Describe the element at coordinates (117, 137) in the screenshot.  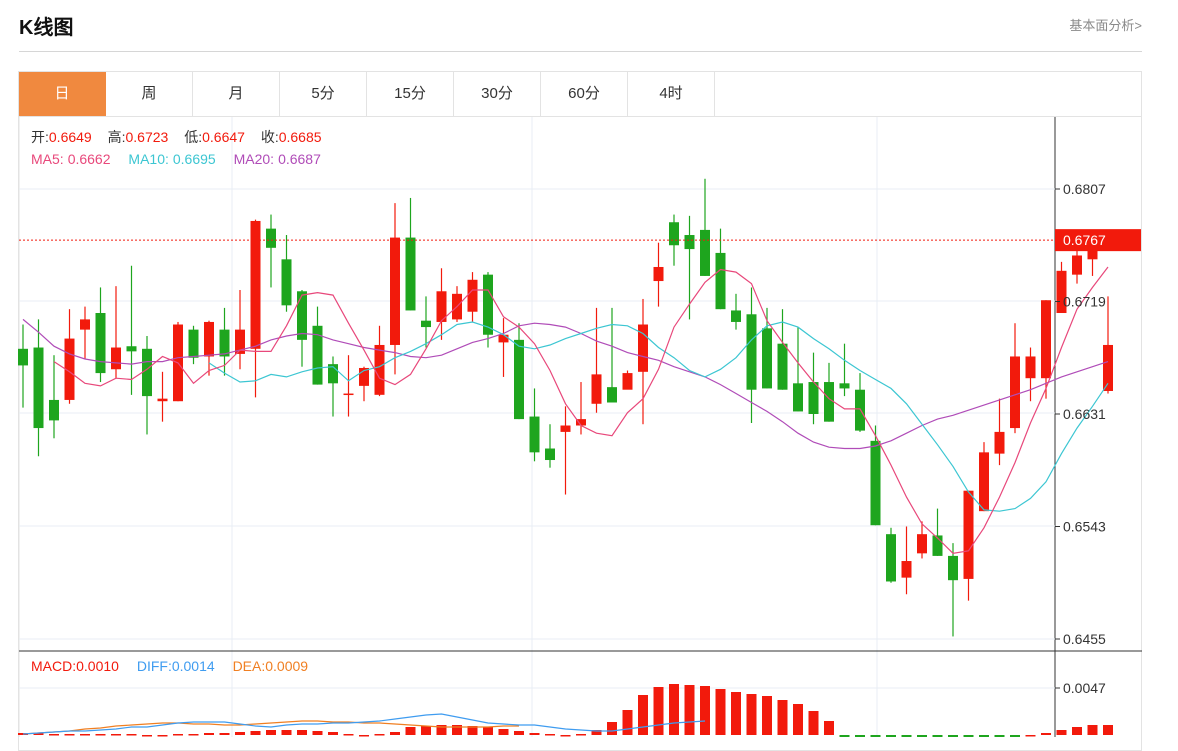
I see `high-label: 高:` at that location.